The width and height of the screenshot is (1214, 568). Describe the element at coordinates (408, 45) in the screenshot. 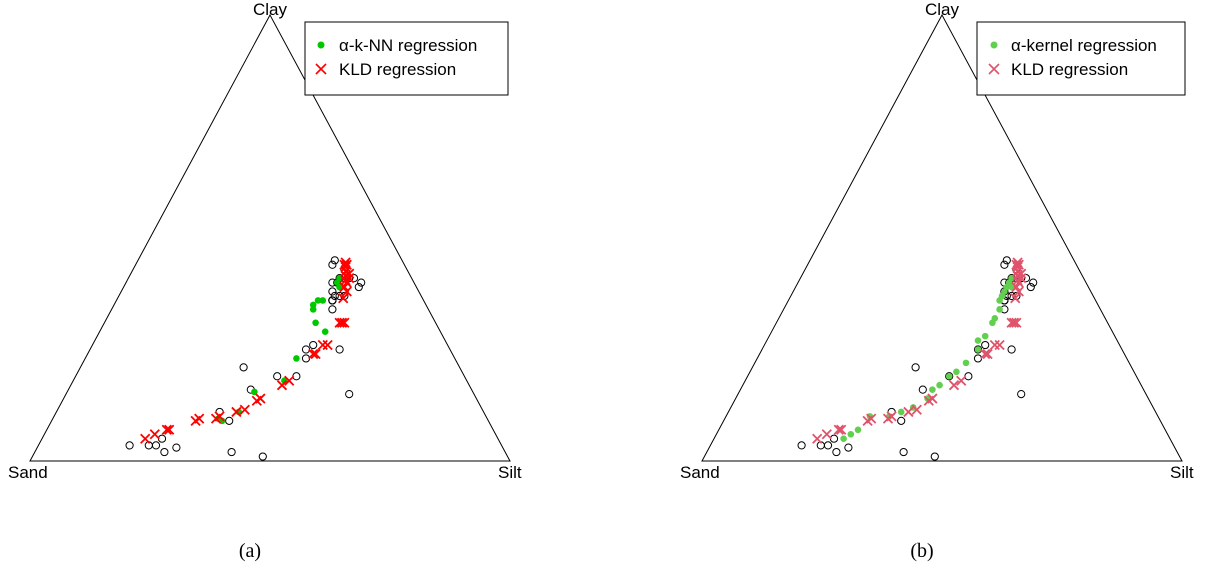

I see `legend-entry-label: α-k-NN regression` at that location.